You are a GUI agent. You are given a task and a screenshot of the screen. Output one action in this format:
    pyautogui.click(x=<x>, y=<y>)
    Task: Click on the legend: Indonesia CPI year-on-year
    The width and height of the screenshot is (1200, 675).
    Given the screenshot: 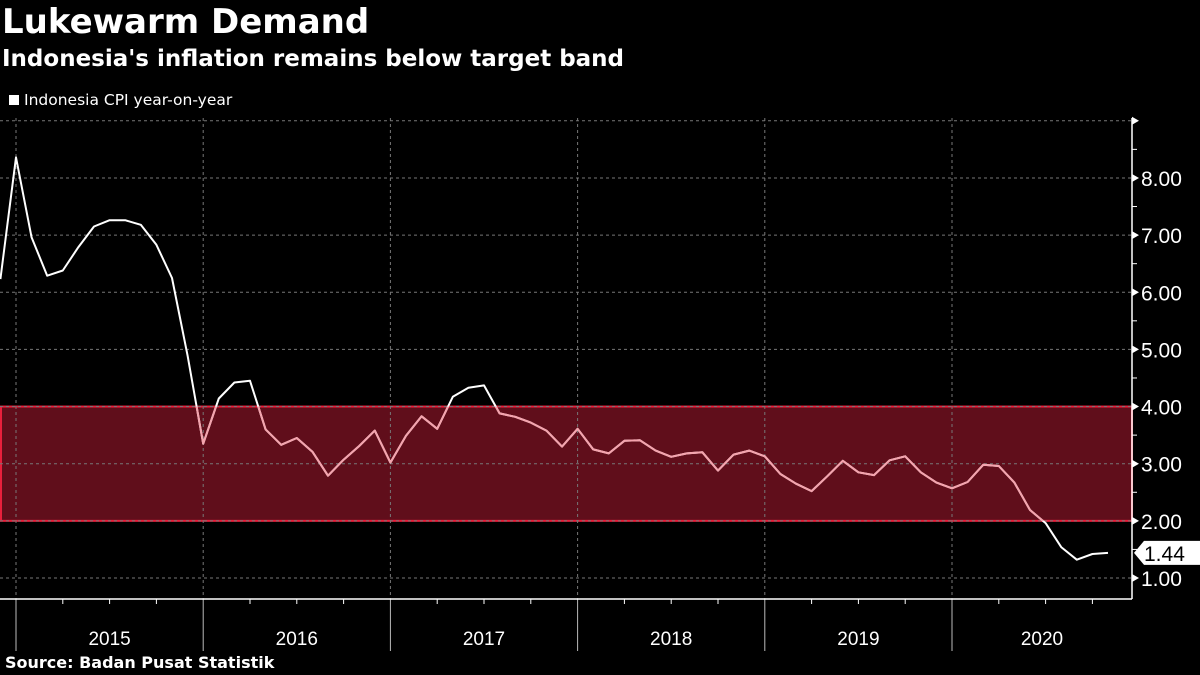 What is the action you would take?
    pyautogui.click(x=120, y=100)
    